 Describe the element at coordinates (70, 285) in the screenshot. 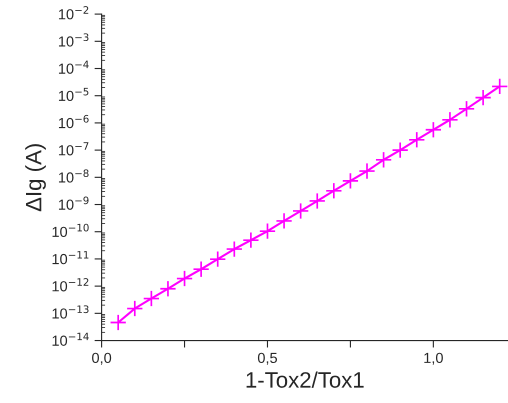

I see `y-tick-label: 10$^{−12}$` at that location.